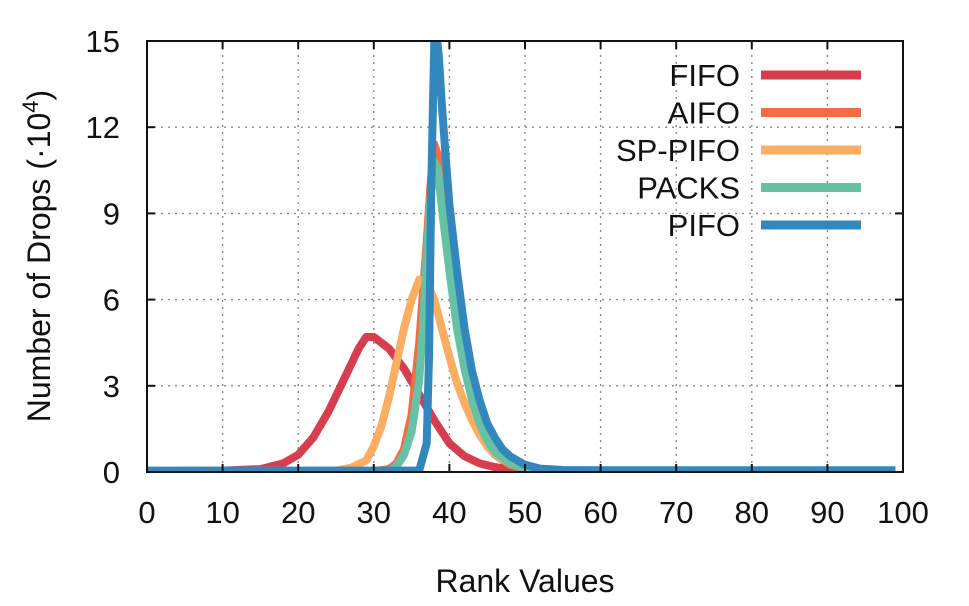  I want to click on y-axis-title: Number of Drops (·104), so click(37, 256).